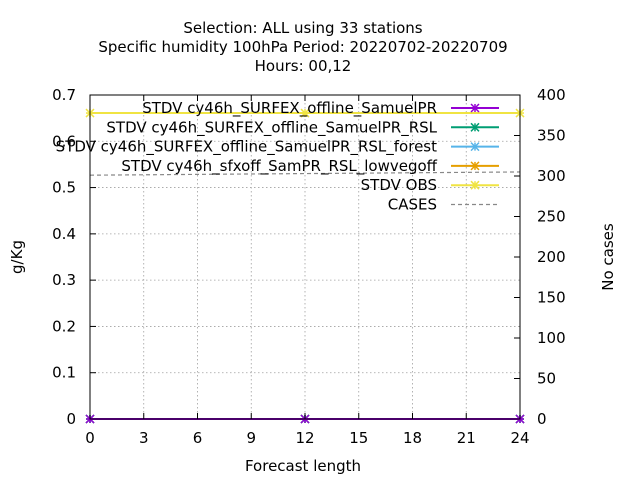 Image resolution: width=640 pixels, height=480 pixels. What do you see at coordinates (64, 326) in the screenshot?
I see `y-tick-label: 0.2` at bounding box center [64, 326].